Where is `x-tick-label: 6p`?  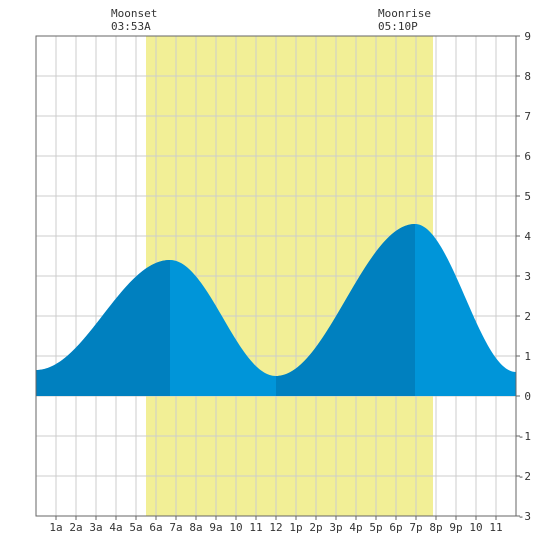
x-tick-label: 6p is located at coordinates (395, 527).